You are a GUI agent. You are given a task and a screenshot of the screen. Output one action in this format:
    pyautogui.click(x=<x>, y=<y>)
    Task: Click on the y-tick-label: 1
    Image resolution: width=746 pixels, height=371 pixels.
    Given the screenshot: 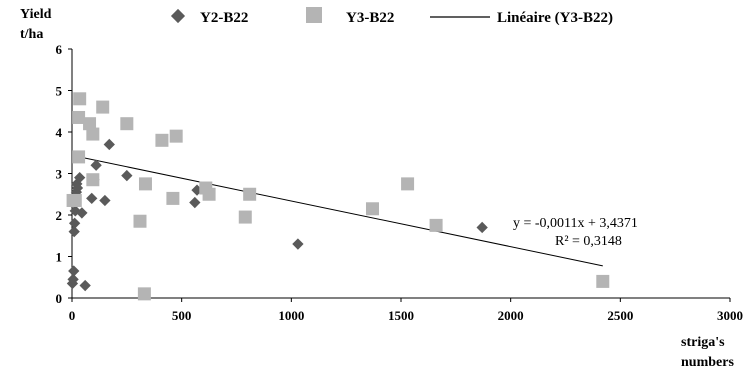 What is the action you would take?
    pyautogui.click(x=59, y=257)
    